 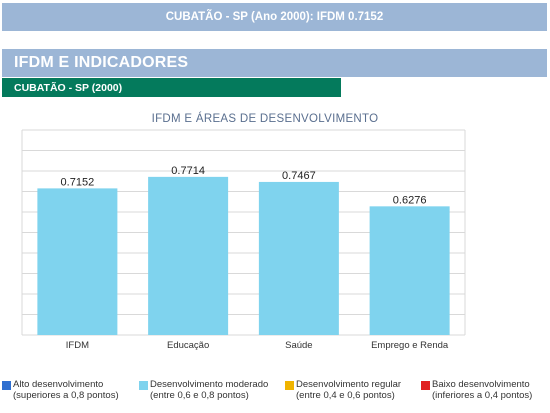 What do you see at coordinates (481, 384) in the screenshot?
I see `legend-label-baixo: Baixo desenvolvimento` at bounding box center [481, 384].